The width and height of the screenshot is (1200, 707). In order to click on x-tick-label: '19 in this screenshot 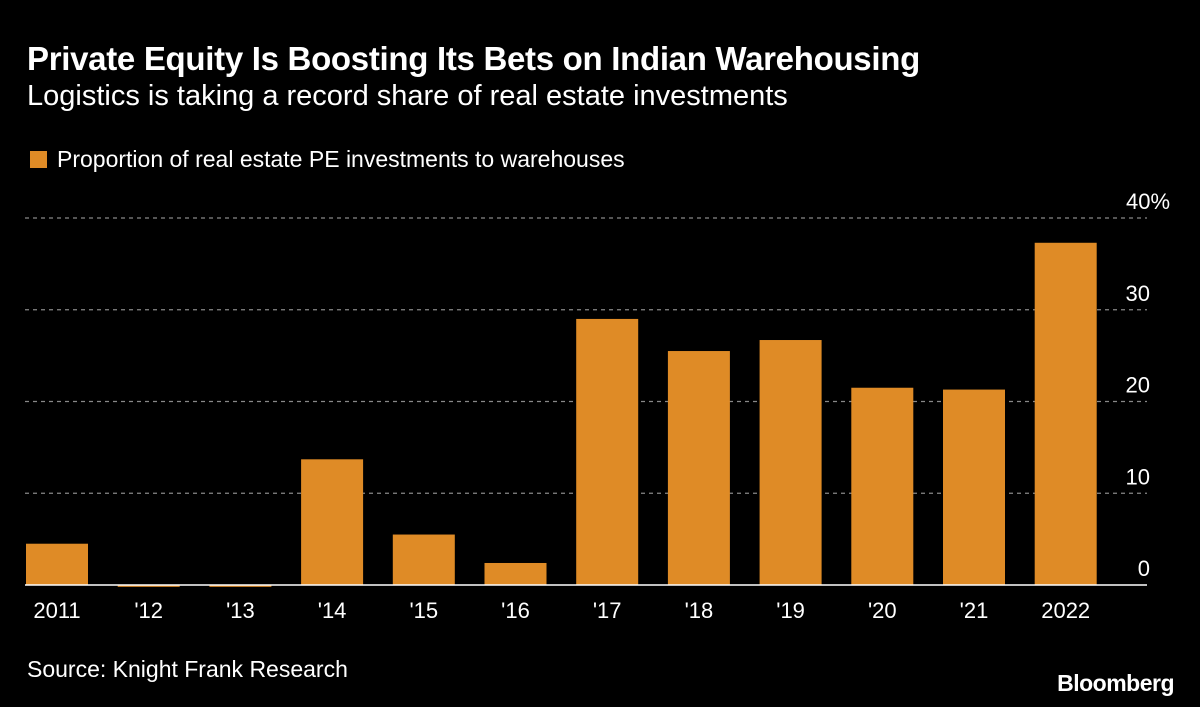, I will do `click(790, 610)`.